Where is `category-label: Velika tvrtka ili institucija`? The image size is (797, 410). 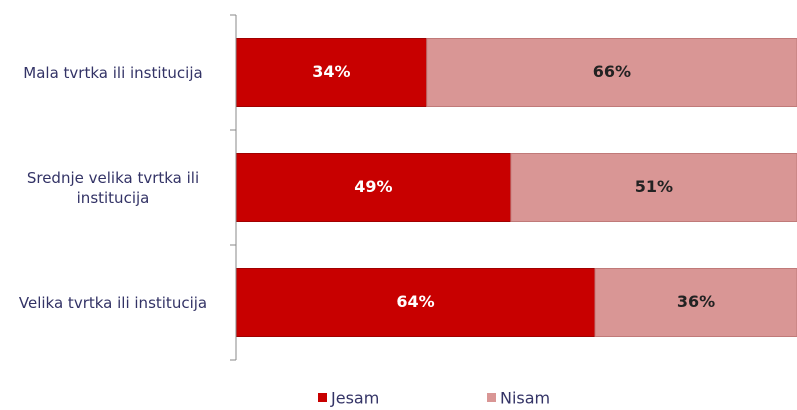
category-label: Velika tvrtka ili institucija is located at coordinates (113, 302).